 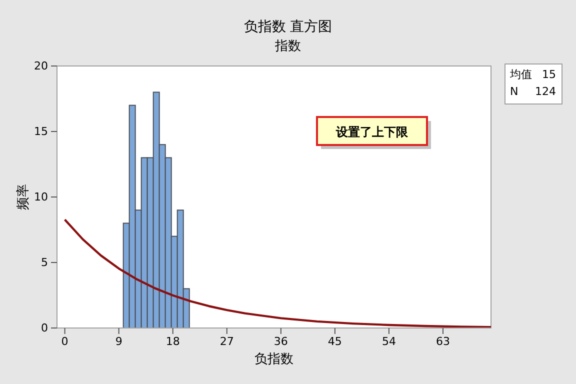 What do you see at coordinates (41, 66) in the screenshot?
I see `y-tick-label: 20` at bounding box center [41, 66].